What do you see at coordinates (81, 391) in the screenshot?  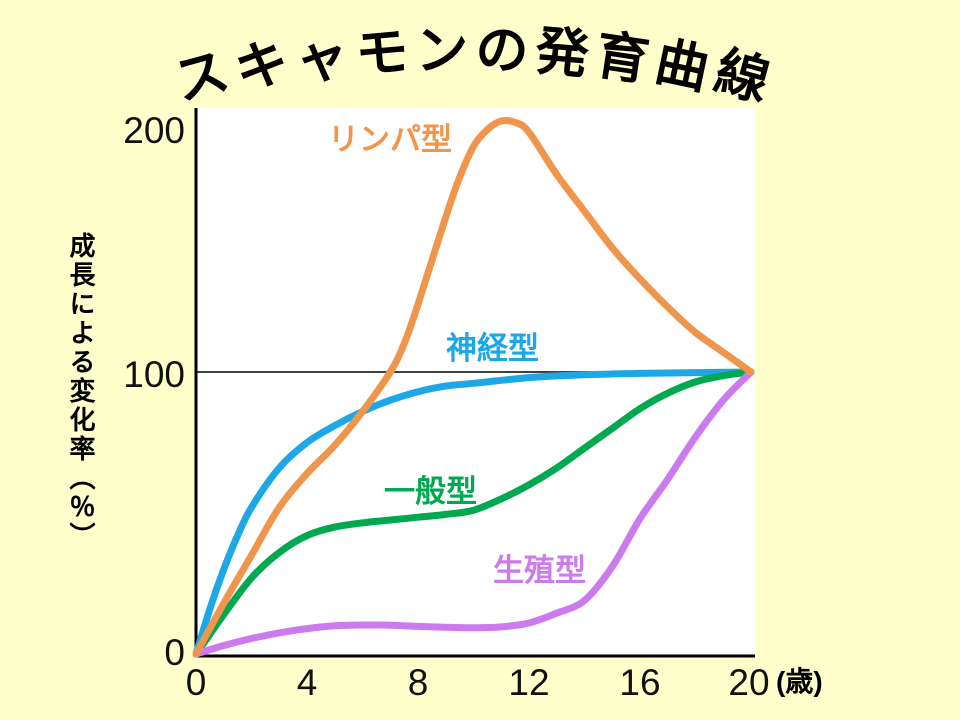 I see `y-axis-title: 成長による変化率（％）` at bounding box center [81, 391].